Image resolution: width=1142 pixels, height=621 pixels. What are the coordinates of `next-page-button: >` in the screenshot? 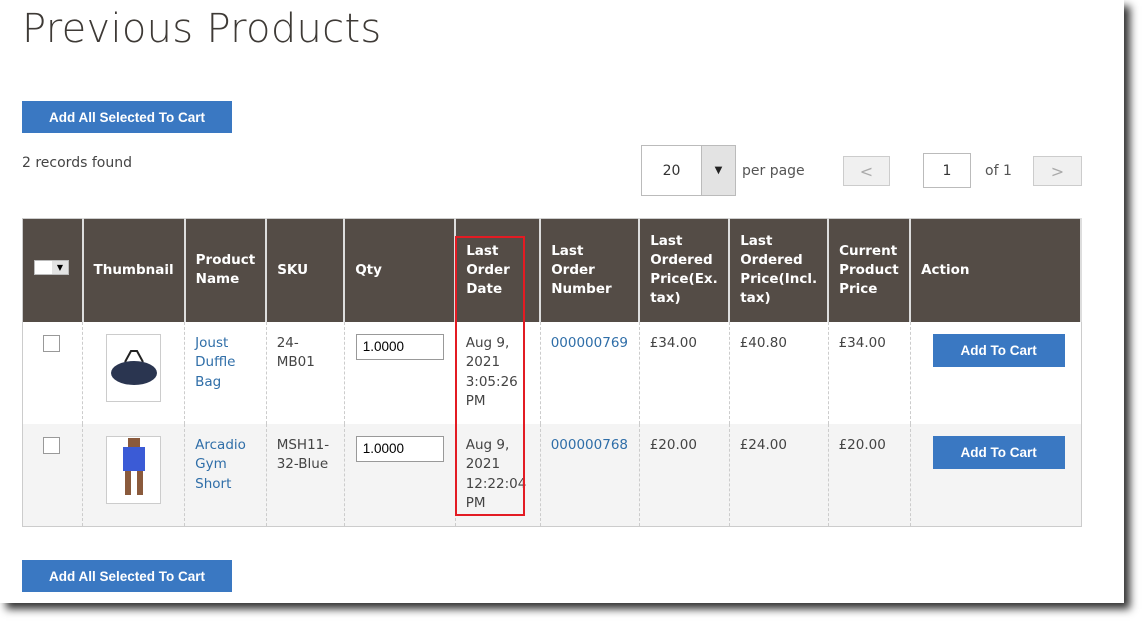 It's located at (1057, 171).